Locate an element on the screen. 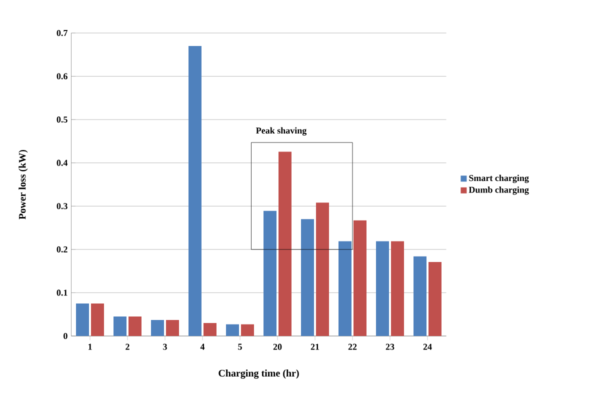 This screenshot has height=407, width=610. x-tick-label: 23 is located at coordinates (390, 347).